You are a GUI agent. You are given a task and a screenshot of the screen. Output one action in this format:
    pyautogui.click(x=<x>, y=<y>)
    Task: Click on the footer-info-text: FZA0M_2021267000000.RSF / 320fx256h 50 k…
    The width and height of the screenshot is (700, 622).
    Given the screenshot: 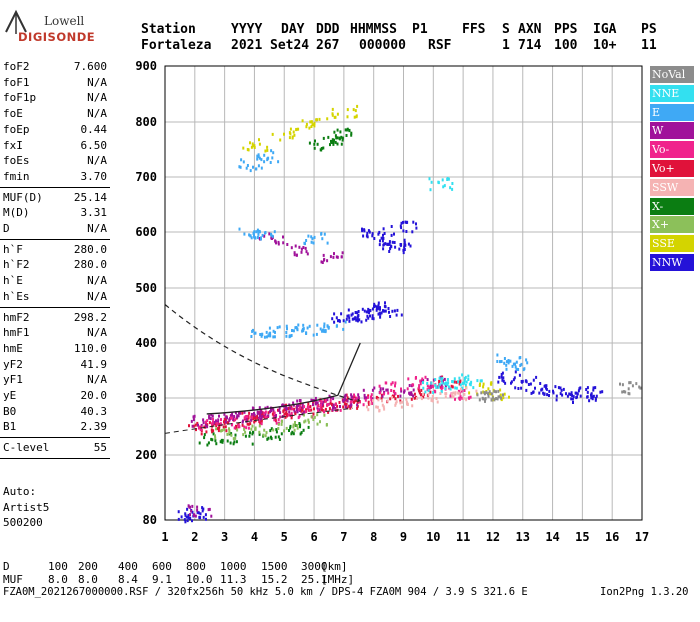 What is the action you would take?
    pyautogui.click(x=265, y=592)
    